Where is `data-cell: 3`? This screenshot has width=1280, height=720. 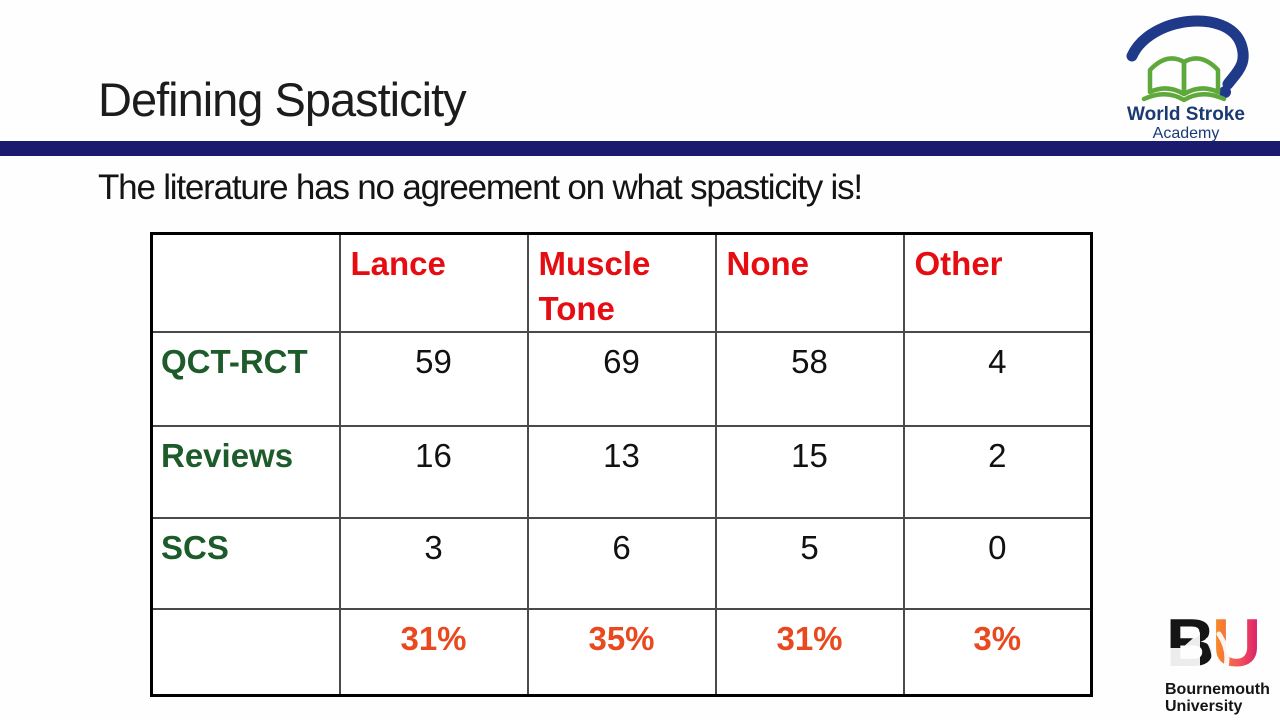 data-cell: 3 is located at coordinates (433, 564).